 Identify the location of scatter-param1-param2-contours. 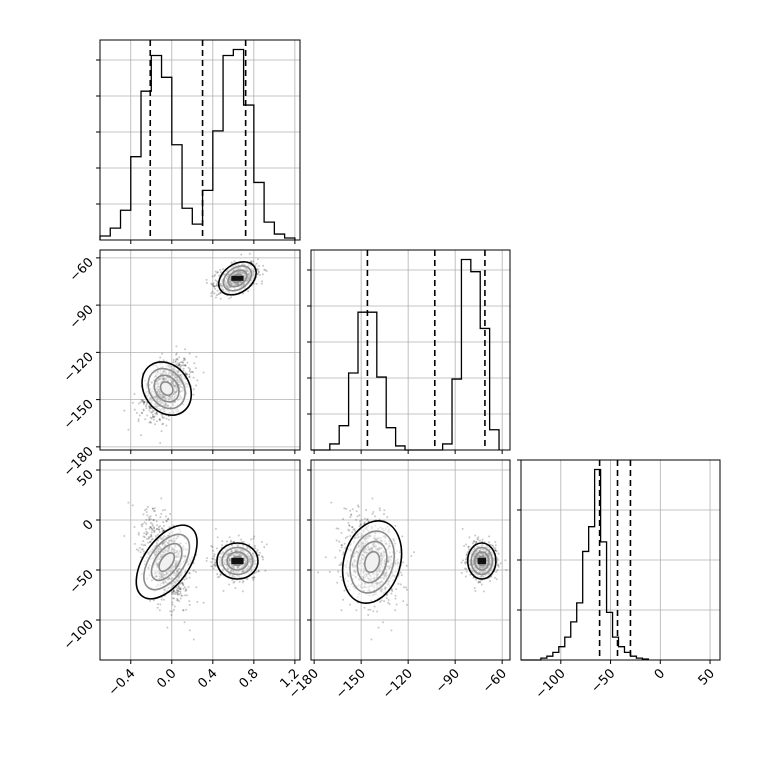
(199, 338).